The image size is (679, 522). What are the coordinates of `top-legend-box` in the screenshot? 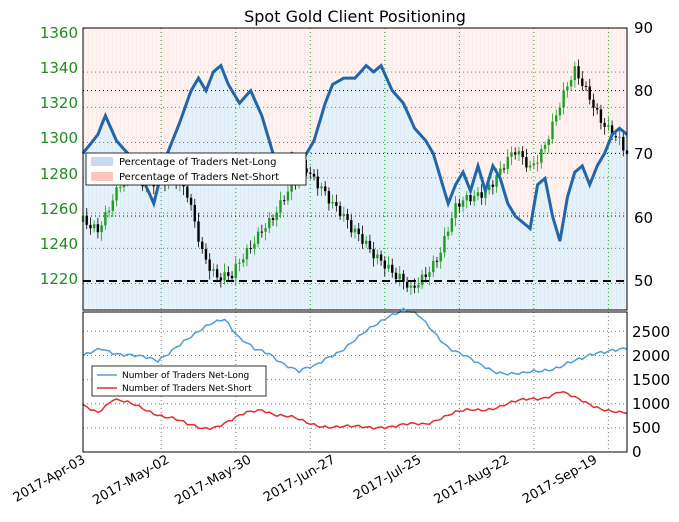 It's located at (196, 169).